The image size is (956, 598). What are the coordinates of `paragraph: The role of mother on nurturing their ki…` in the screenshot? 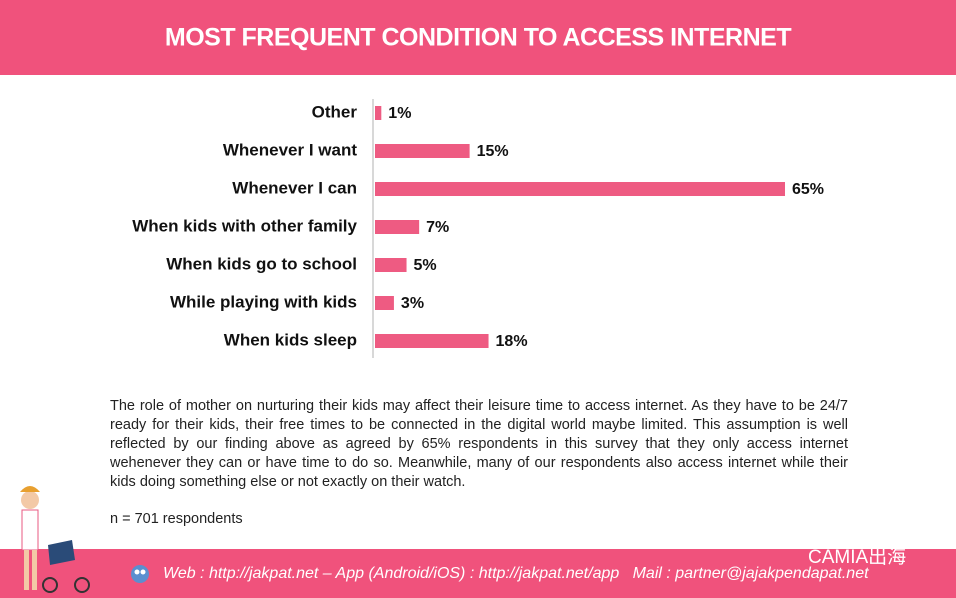 It's located at (479, 444).